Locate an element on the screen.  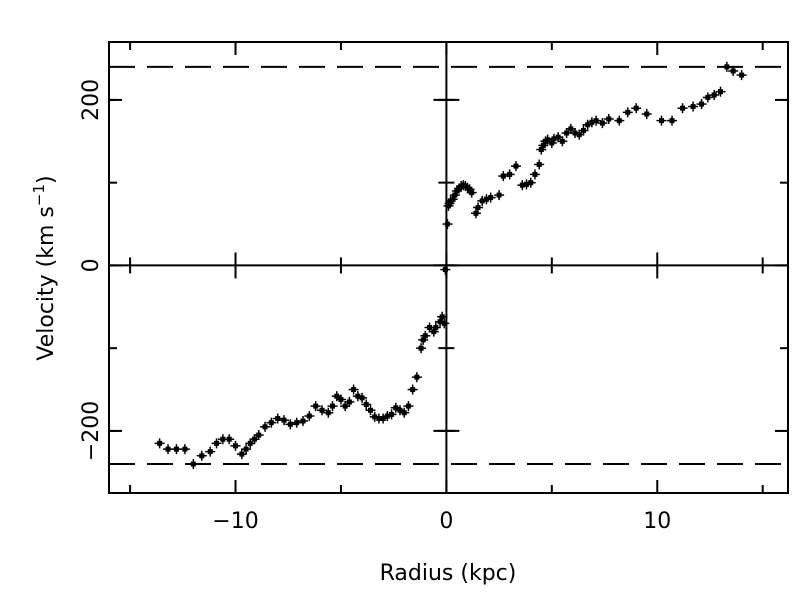
y-axis-label: Velocity (km s−1) is located at coordinates (44, 267).